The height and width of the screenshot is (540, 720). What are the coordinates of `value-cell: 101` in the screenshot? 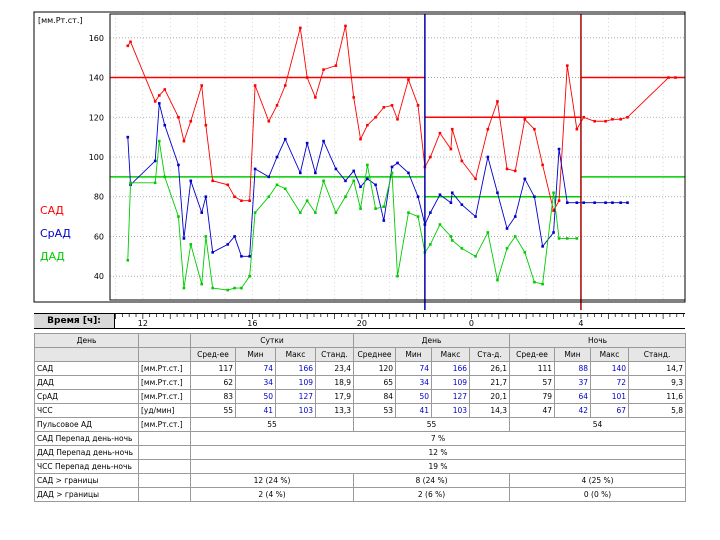 It's located at (610, 396).